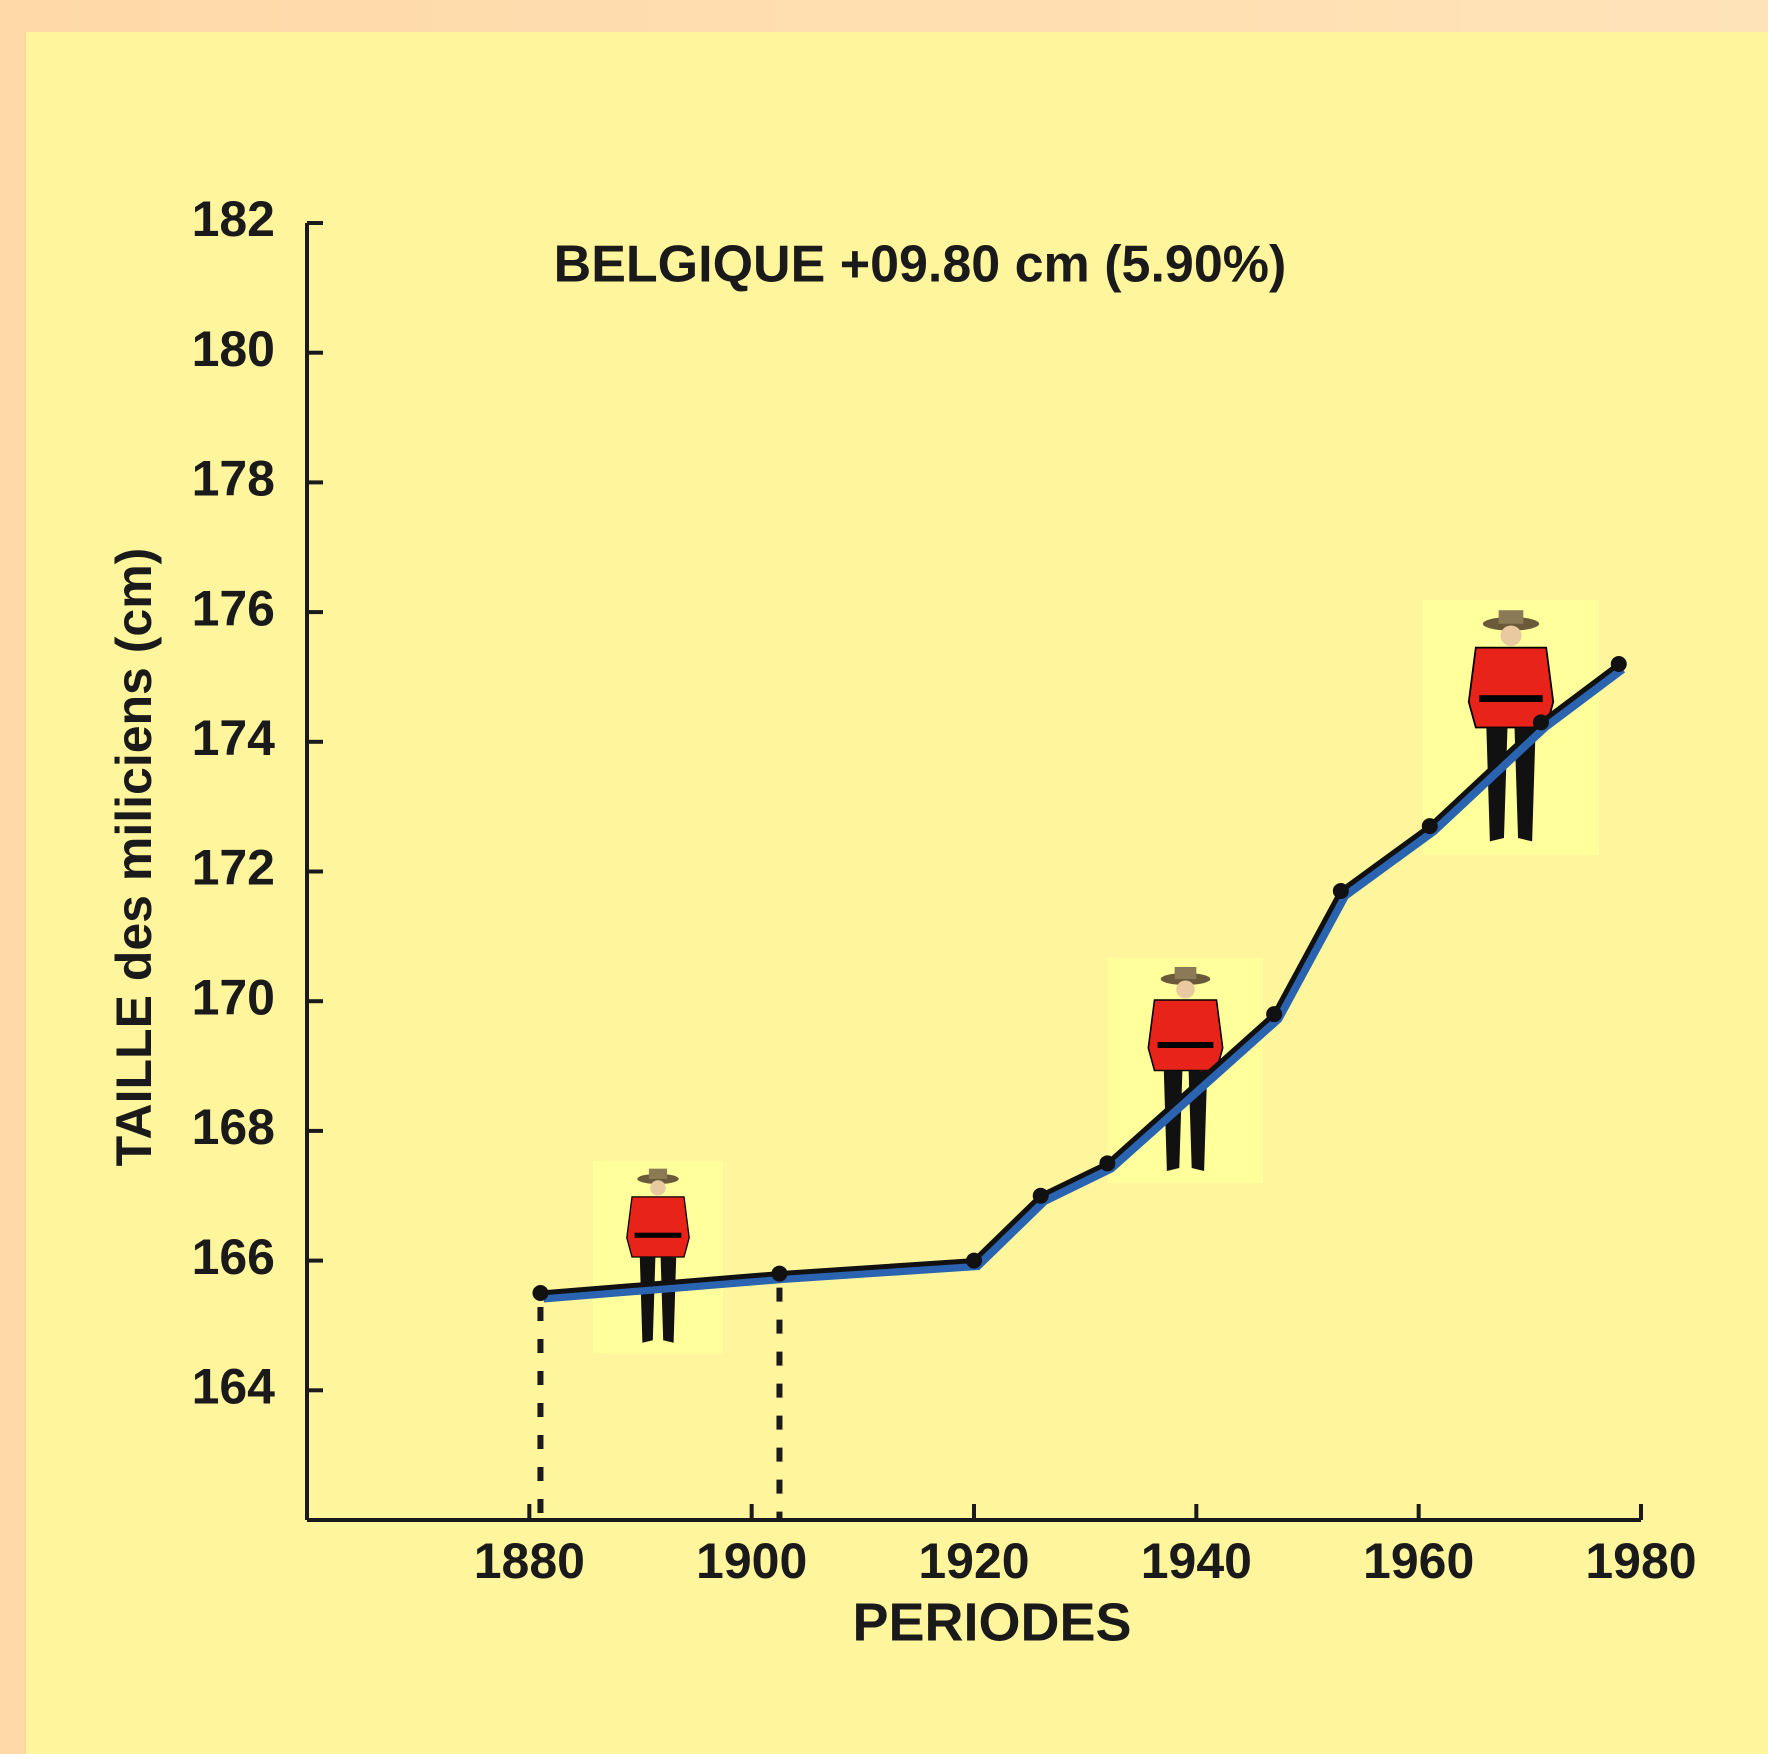 This screenshot has width=1768, height=1754. Describe the element at coordinates (751, 1561) in the screenshot. I see `x-tick-label: 1900` at that location.